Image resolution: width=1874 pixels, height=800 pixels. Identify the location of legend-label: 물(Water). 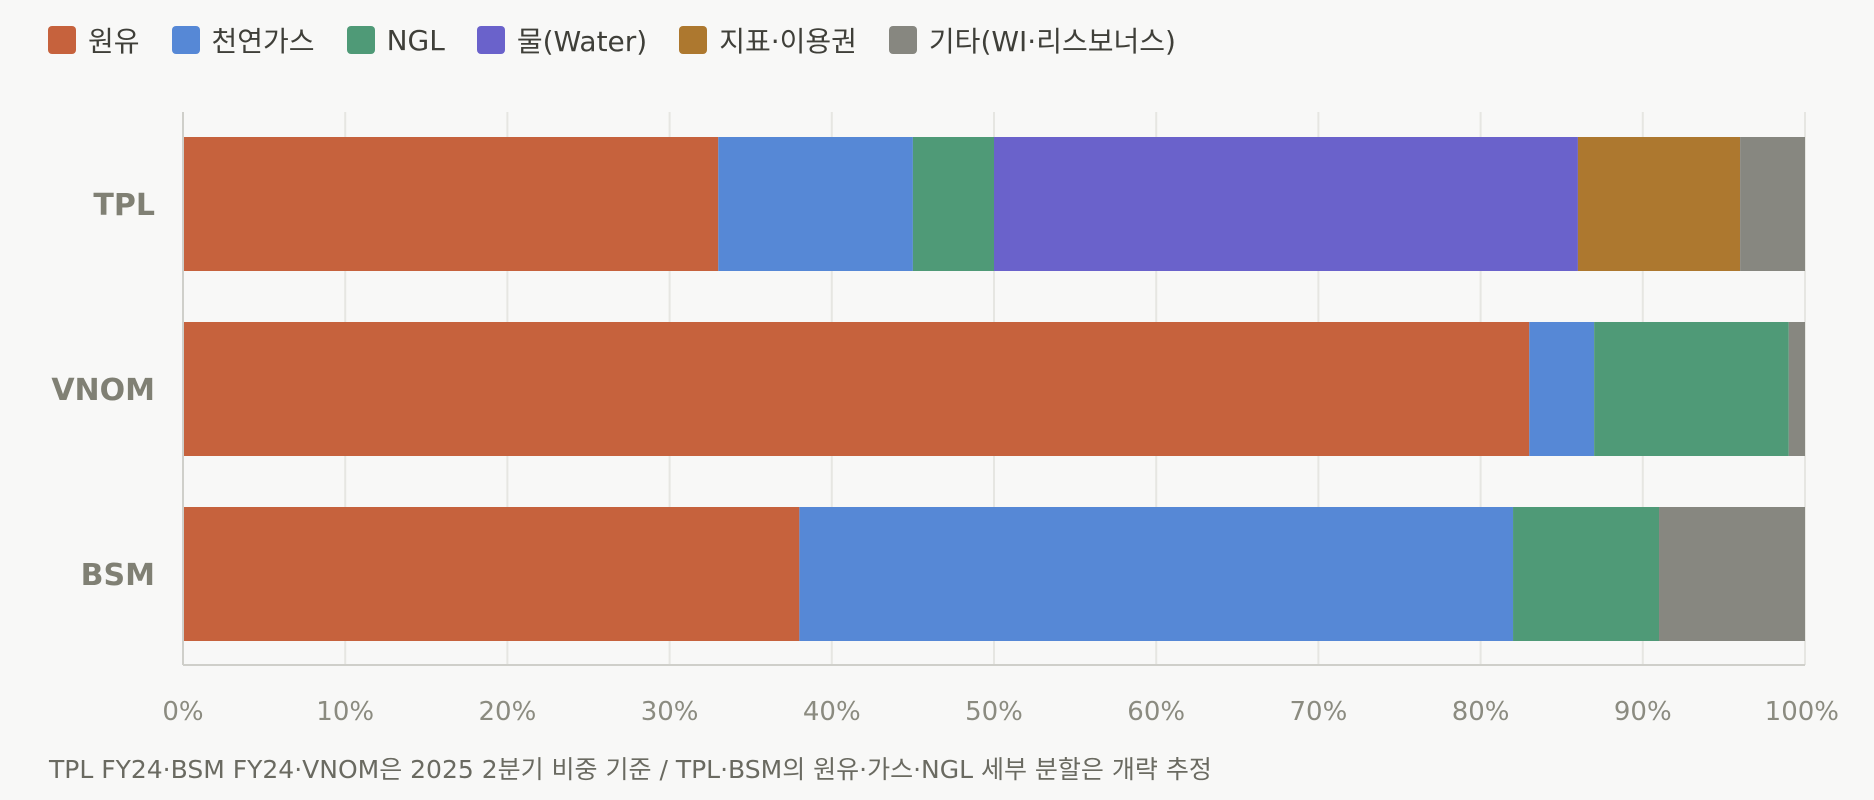
(582, 41).